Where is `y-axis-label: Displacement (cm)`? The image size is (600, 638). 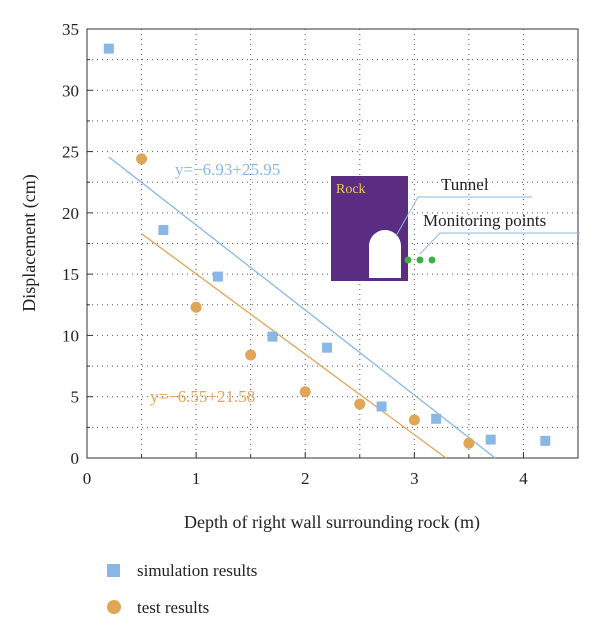 y-axis-label: Displacement (cm) is located at coordinates (29, 242).